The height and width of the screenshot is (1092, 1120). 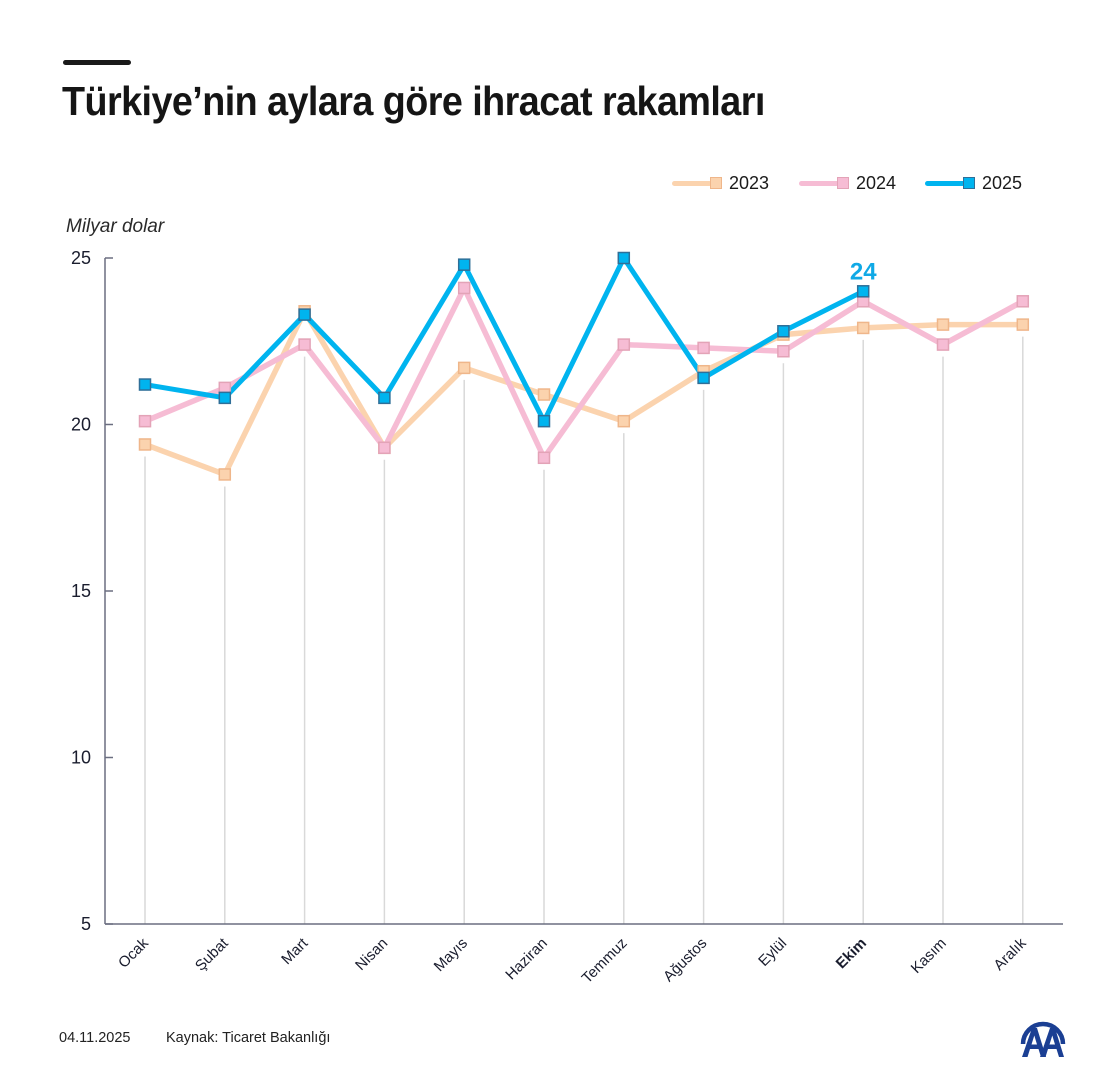 I want to click on ekim-value-label: 24, so click(x=863, y=271).